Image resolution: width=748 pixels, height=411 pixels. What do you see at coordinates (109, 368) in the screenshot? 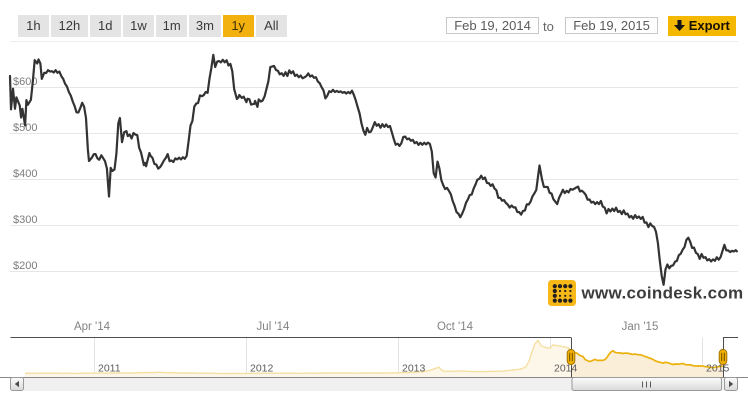
I see `svg-text: 2011` at bounding box center [109, 368].